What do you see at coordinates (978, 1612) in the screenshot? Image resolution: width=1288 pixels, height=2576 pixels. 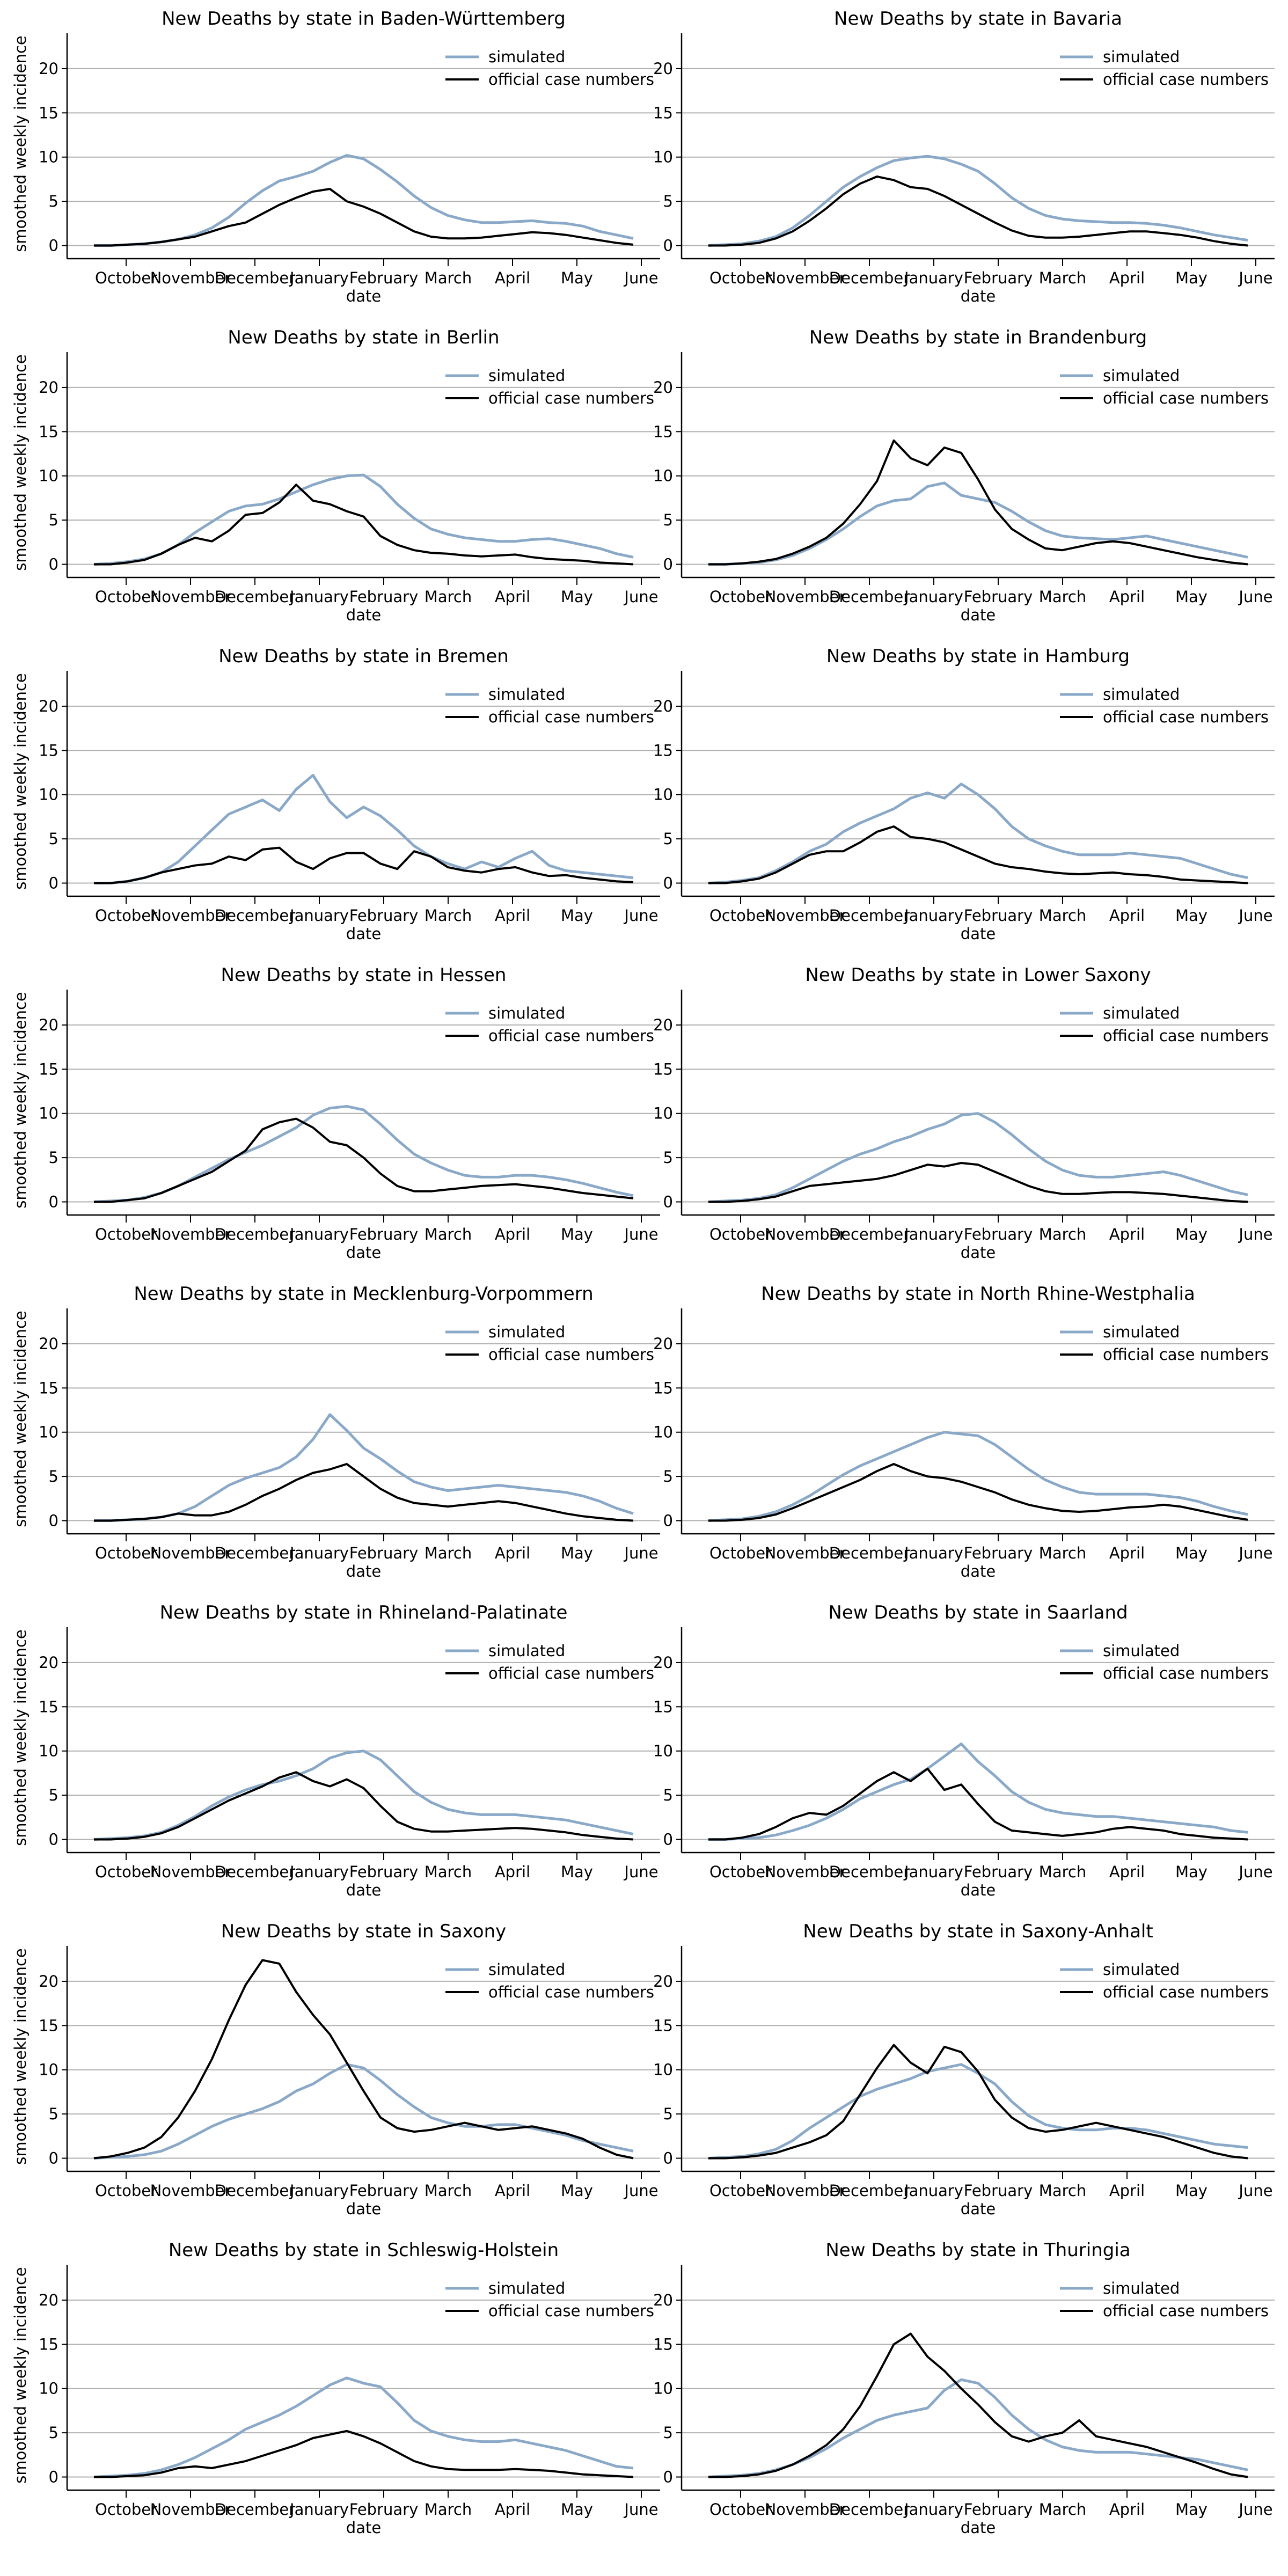 I see `panel-title: New Deaths by state in Saarland` at bounding box center [978, 1612].